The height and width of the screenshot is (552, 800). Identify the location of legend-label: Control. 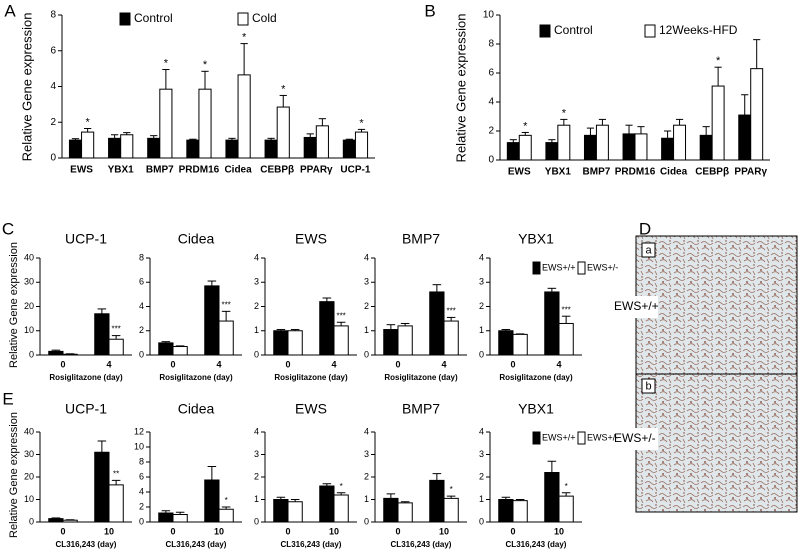
(153, 18).